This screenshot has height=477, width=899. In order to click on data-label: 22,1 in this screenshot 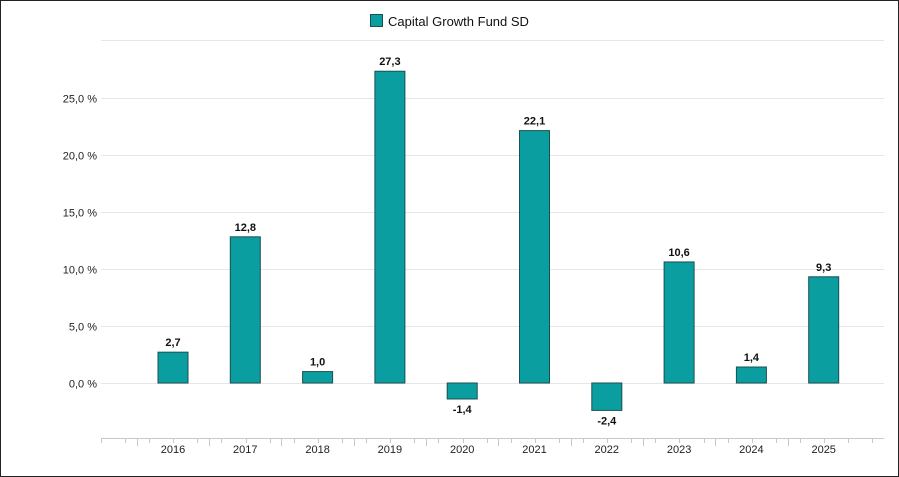, I will do `click(534, 122)`.